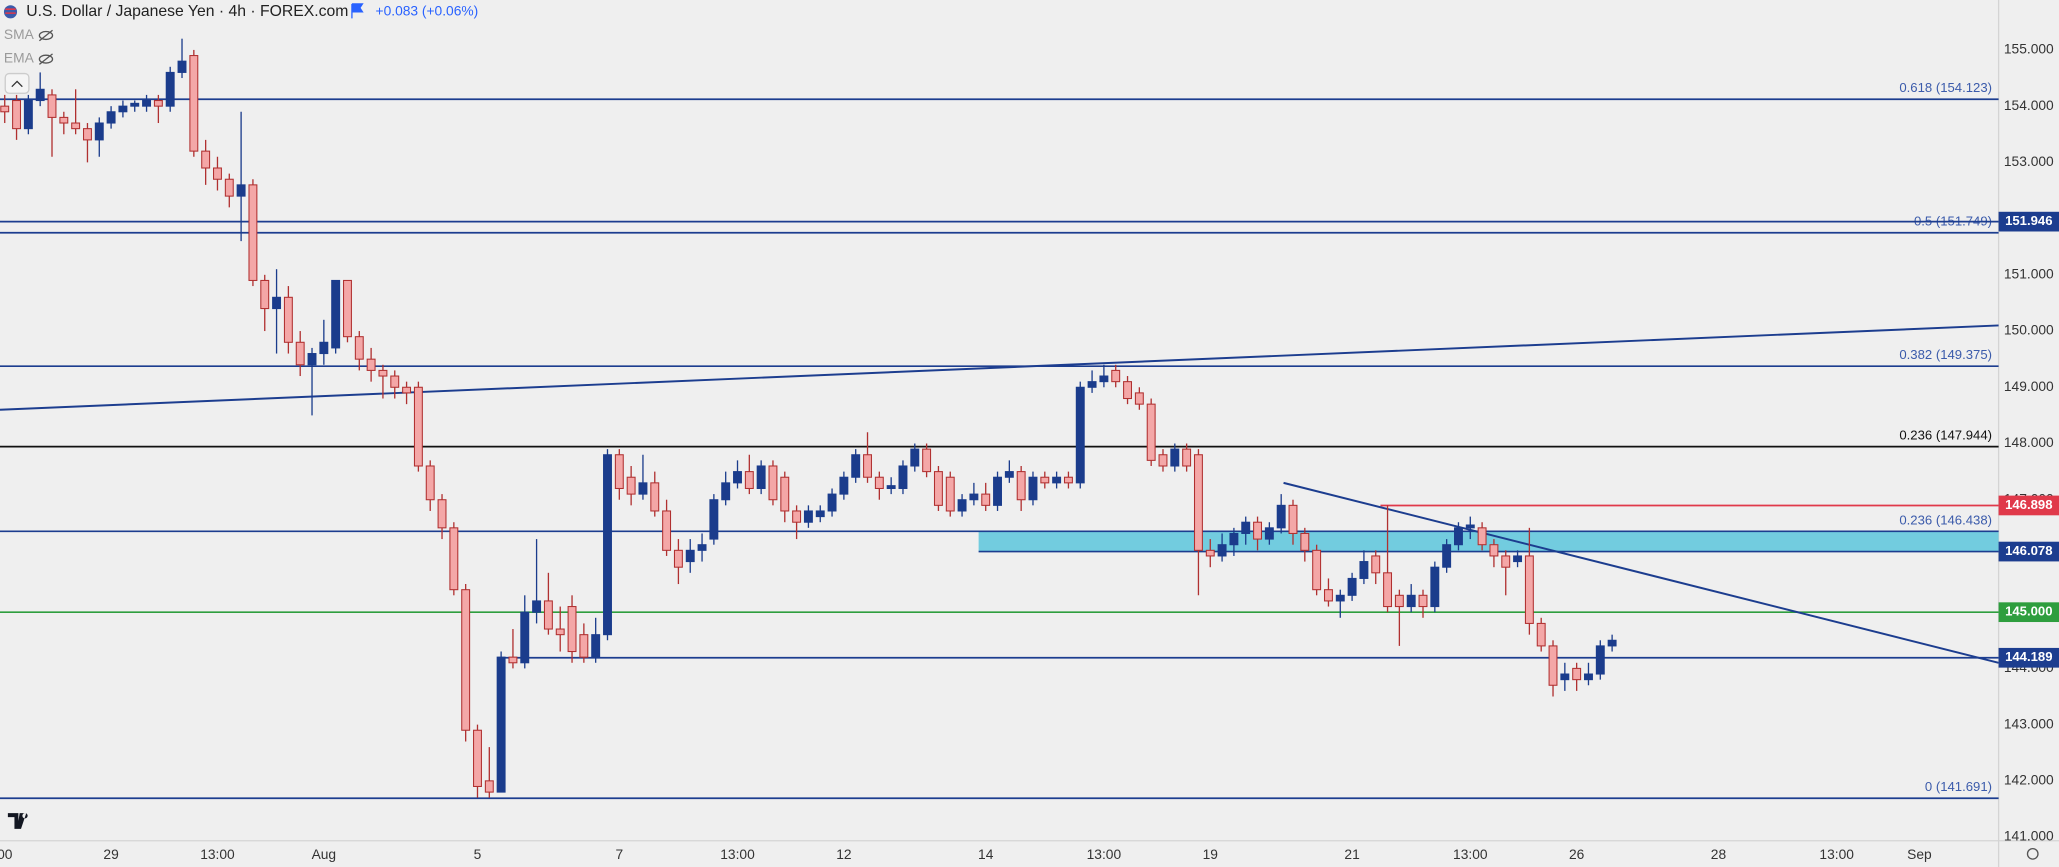 The image size is (2059, 867). Describe the element at coordinates (2029, 105) in the screenshot. I see `y-tick-label: 154.000` at that location.